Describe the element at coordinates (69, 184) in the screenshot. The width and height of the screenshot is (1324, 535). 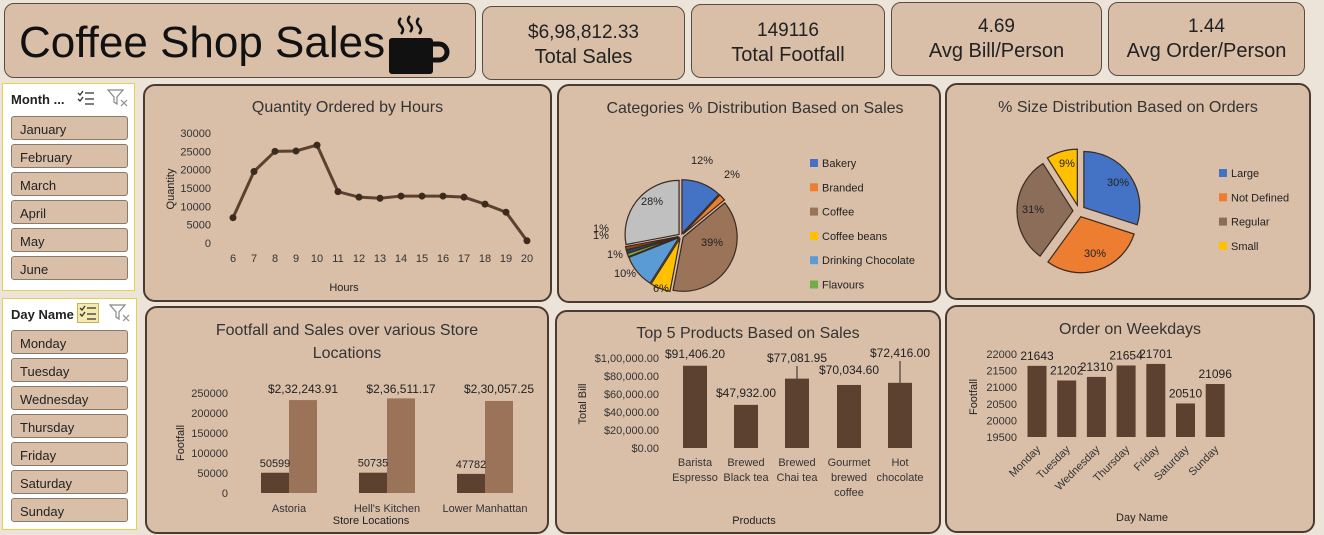
I see `slicer-item-march: March` at that location.